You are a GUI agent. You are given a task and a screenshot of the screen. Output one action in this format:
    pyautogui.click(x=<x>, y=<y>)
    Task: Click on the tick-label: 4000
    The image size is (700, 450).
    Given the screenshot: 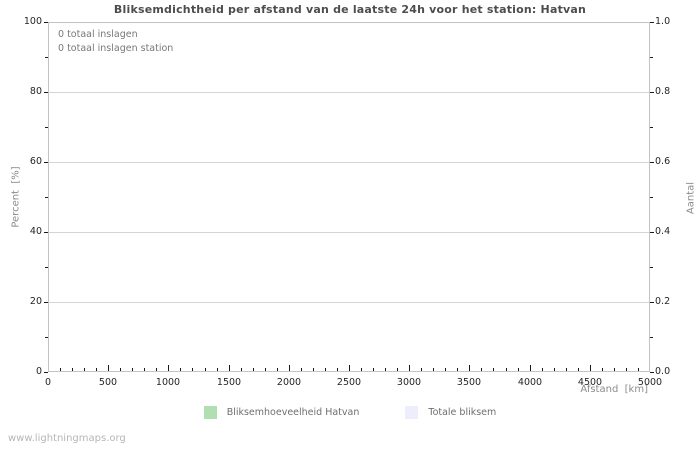 What is the action you would take?
    pyautogui.click(x=530, y=382)
    